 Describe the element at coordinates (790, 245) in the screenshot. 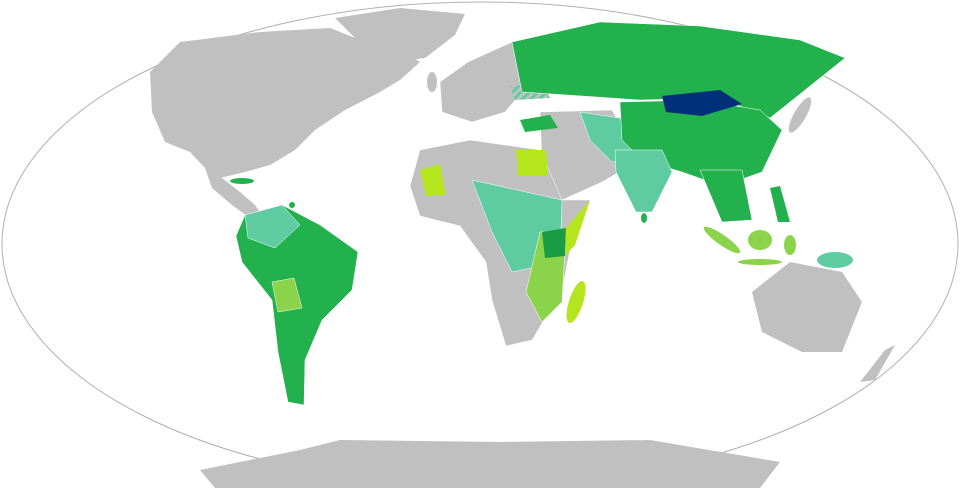

I see `sulawesi` at that location.